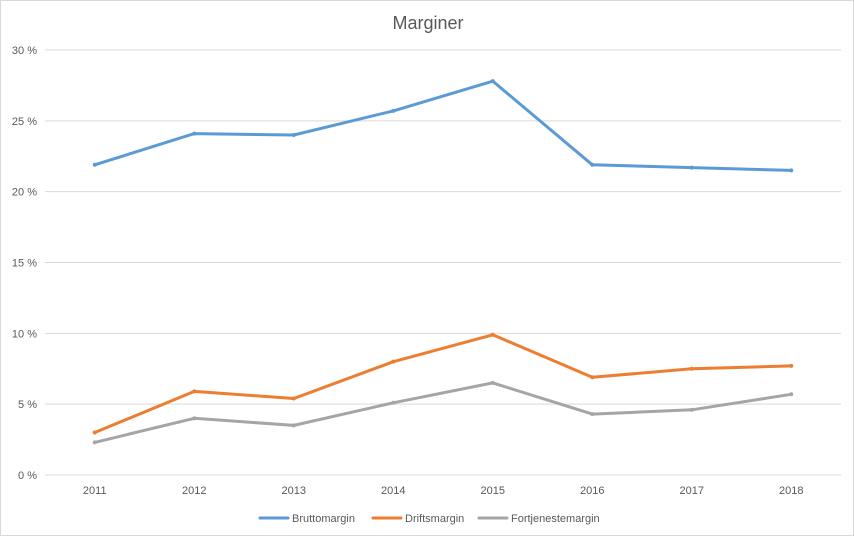  Describe the element at coordinates (791, 491) in the screenshot. I see `x-tick-label: 2018` at that location.